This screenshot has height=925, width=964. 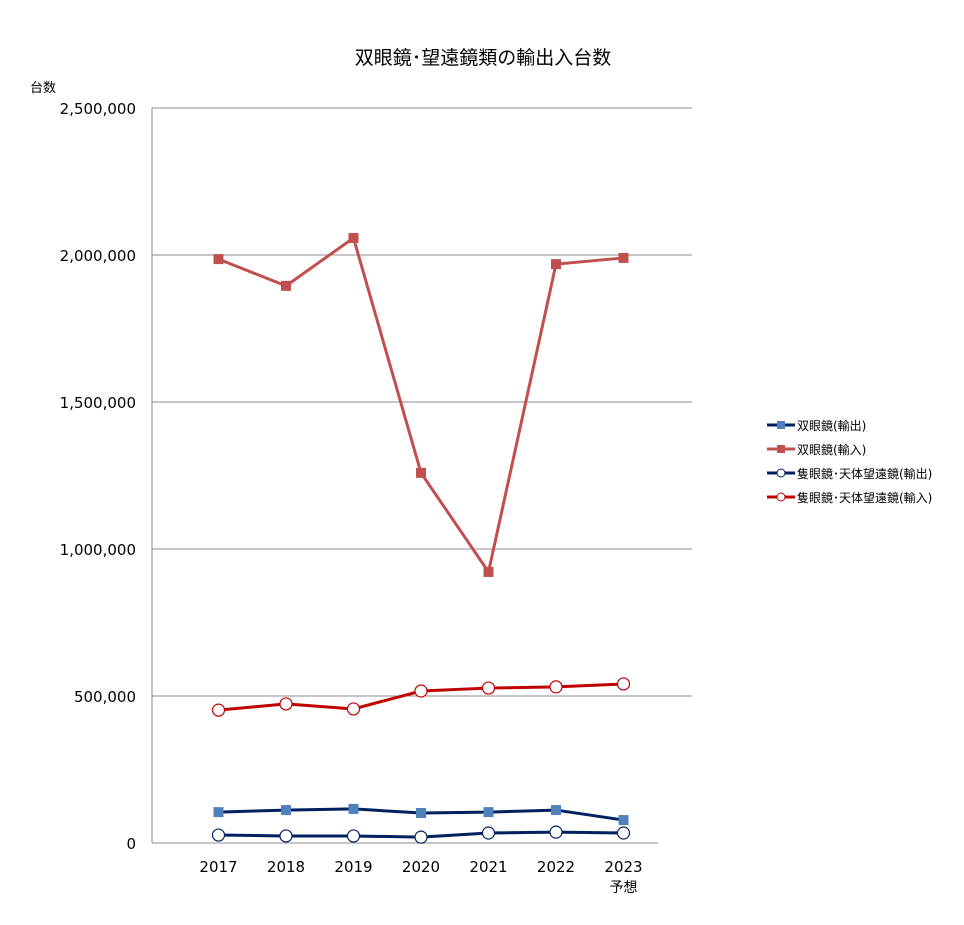 I want to click on legend-label: 双眼鏡(輸入), so click(x=831, y=449).